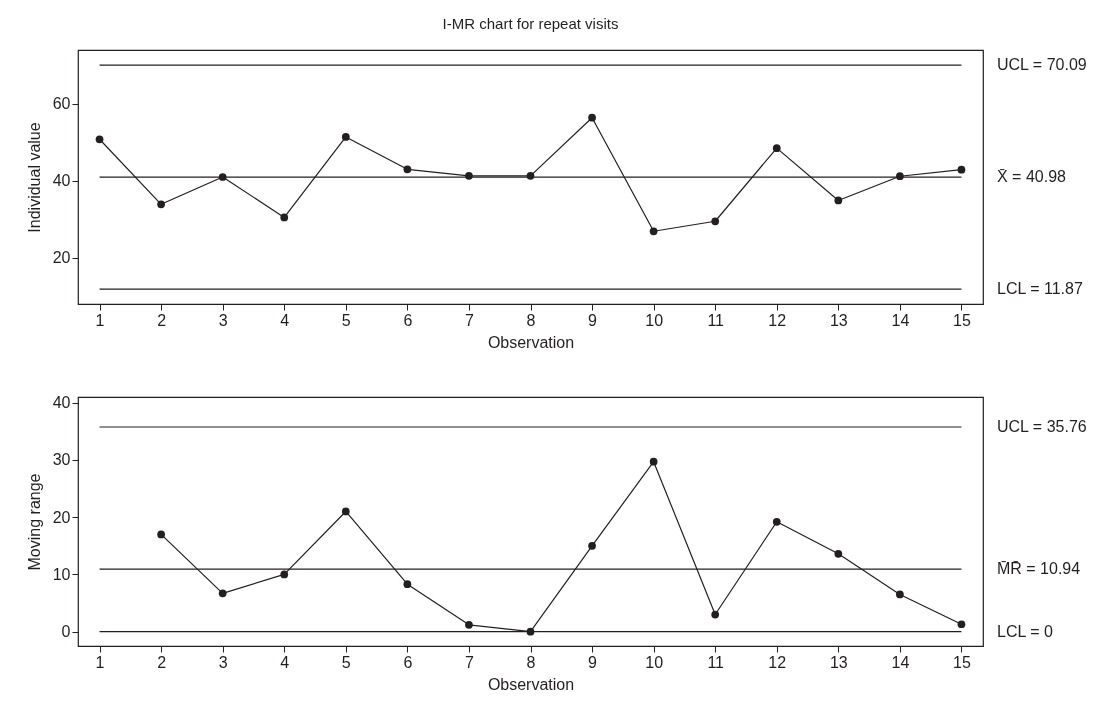 The width and height of the screenshot is (1110, 708). What do you see at coordinates (34, 177) in the screenshot?
I see `y-axis-title: Individual value` at bounding box center [34, 177].